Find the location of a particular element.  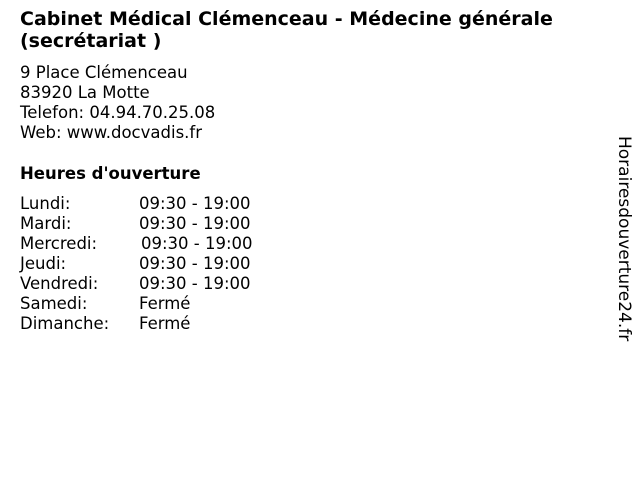

hours-row: Jeudi: 09:30 - 19:00 is located at coordinates (136, 264).